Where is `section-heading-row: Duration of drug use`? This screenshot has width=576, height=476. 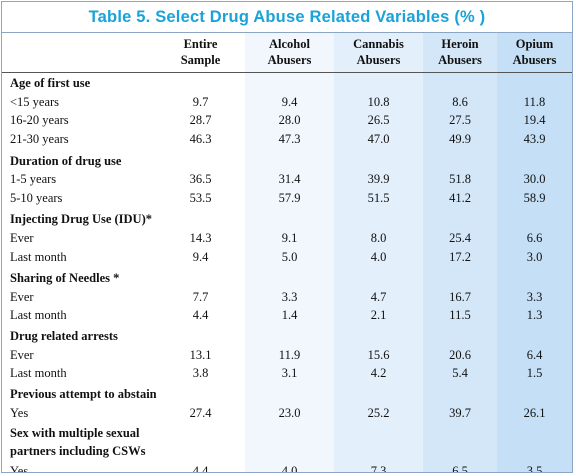
section-heading-row: Duration of drug use is located at coordinates (287, 161).